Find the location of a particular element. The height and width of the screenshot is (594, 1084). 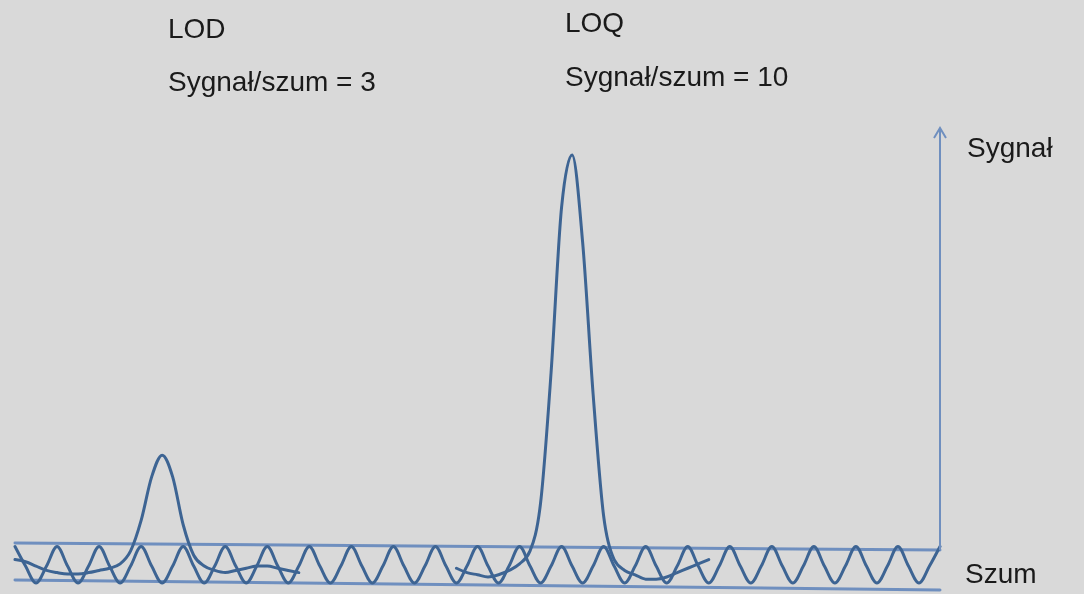

text: LOD is located at coordinates (197, 28).